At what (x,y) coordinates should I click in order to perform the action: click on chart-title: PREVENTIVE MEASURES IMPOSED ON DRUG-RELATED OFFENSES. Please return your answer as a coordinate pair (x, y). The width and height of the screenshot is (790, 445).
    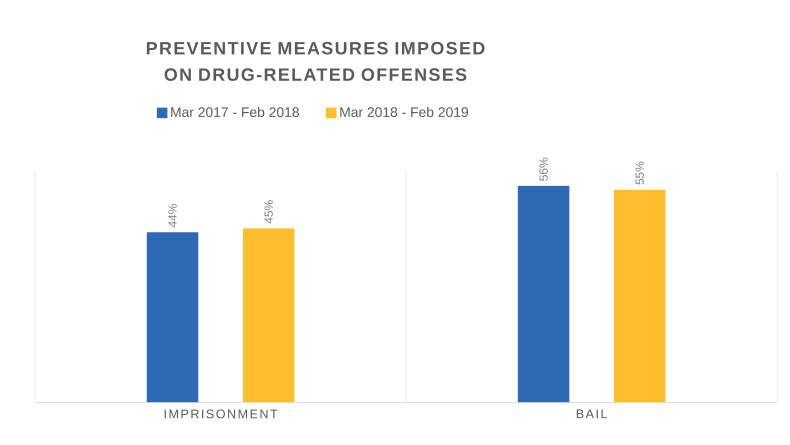
    Looking at the image, I should click on (315, 62).